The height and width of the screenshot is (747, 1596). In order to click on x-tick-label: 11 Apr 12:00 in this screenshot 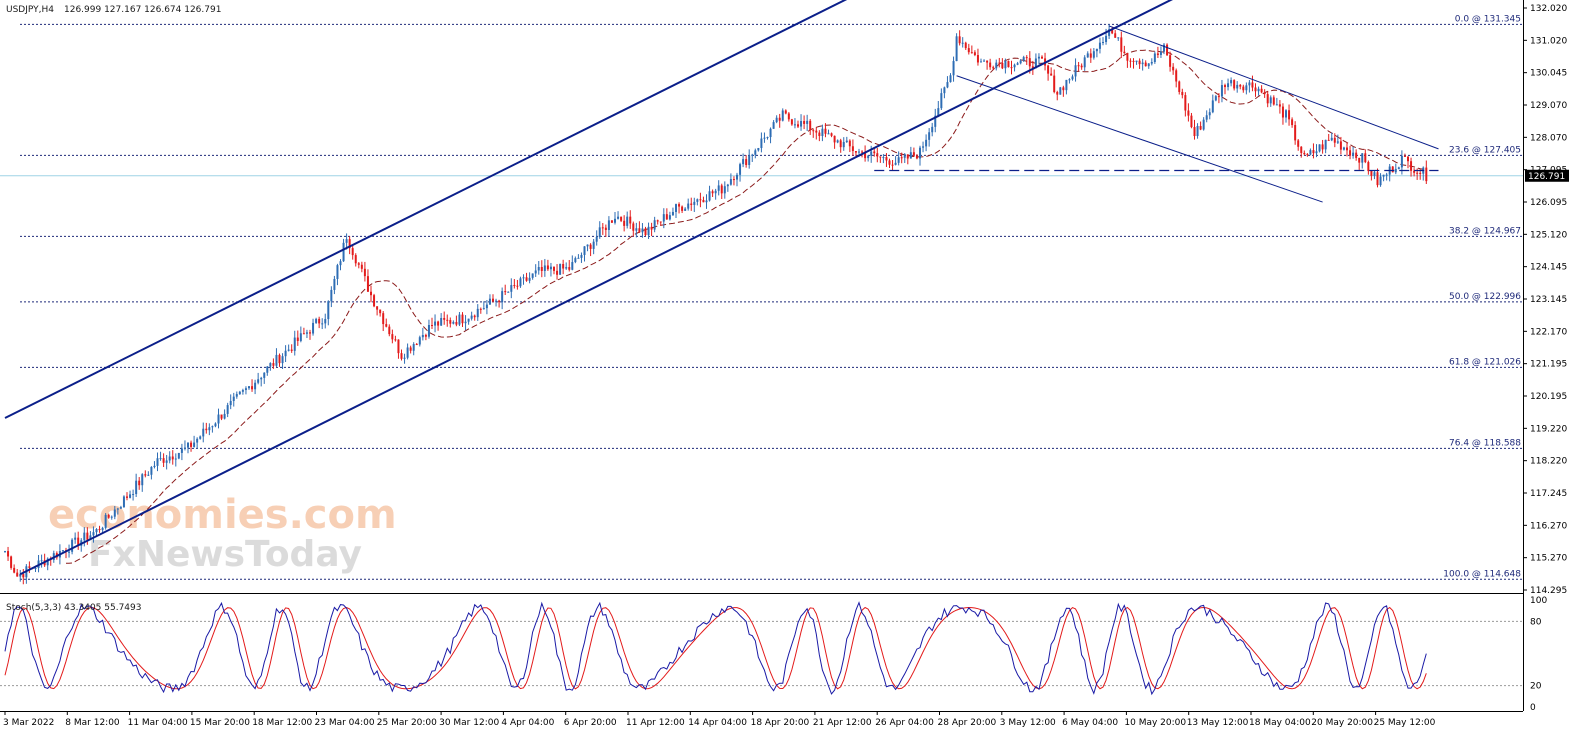, I will do `click(655, 723)`.